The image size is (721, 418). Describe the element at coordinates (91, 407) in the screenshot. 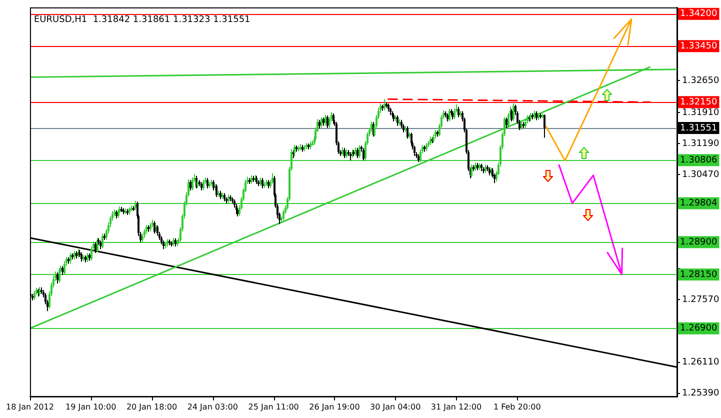

I see `x-tick-label: 19 Jan 10:00` at that location.